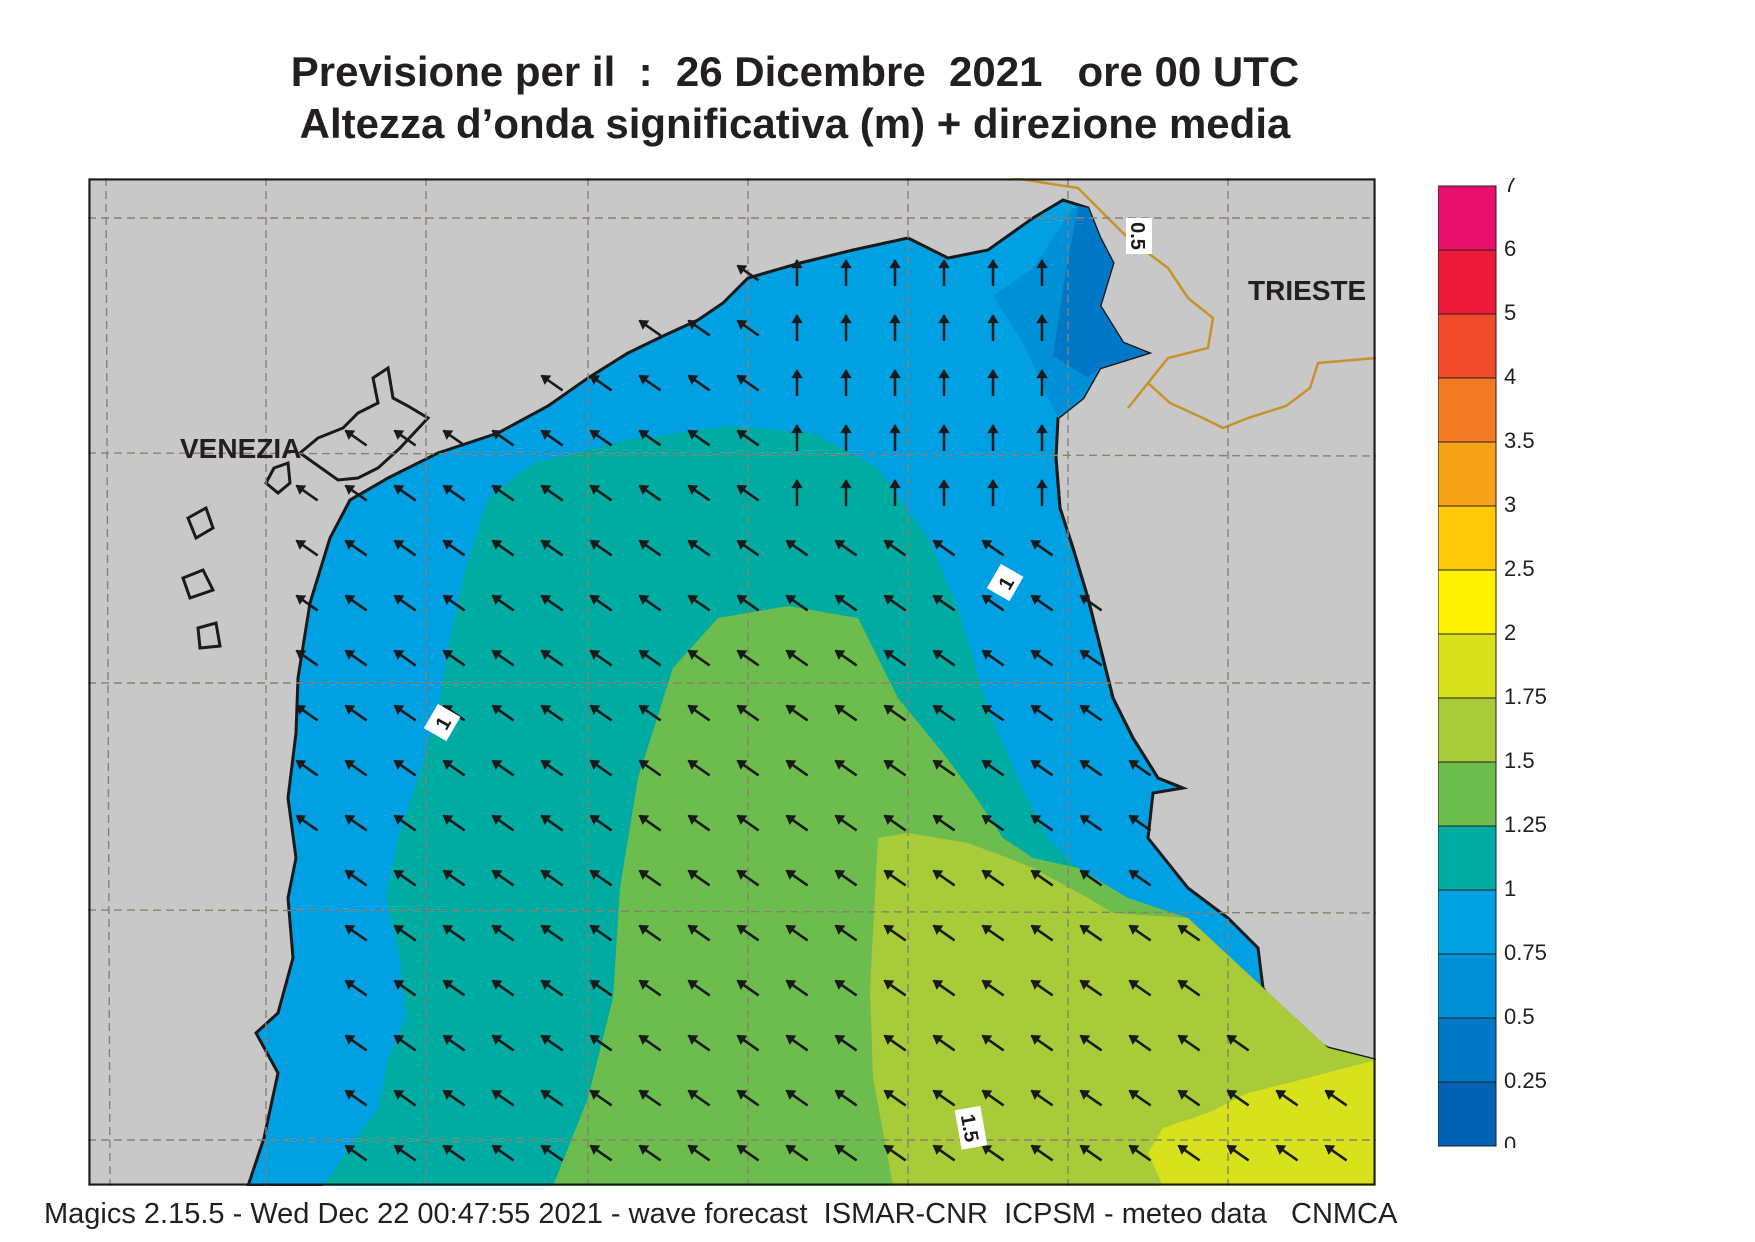  What do you see at coordinates (1510, 187) in the screenshot?
I see `legend-label: 7` at bounding box center [1510, 187].